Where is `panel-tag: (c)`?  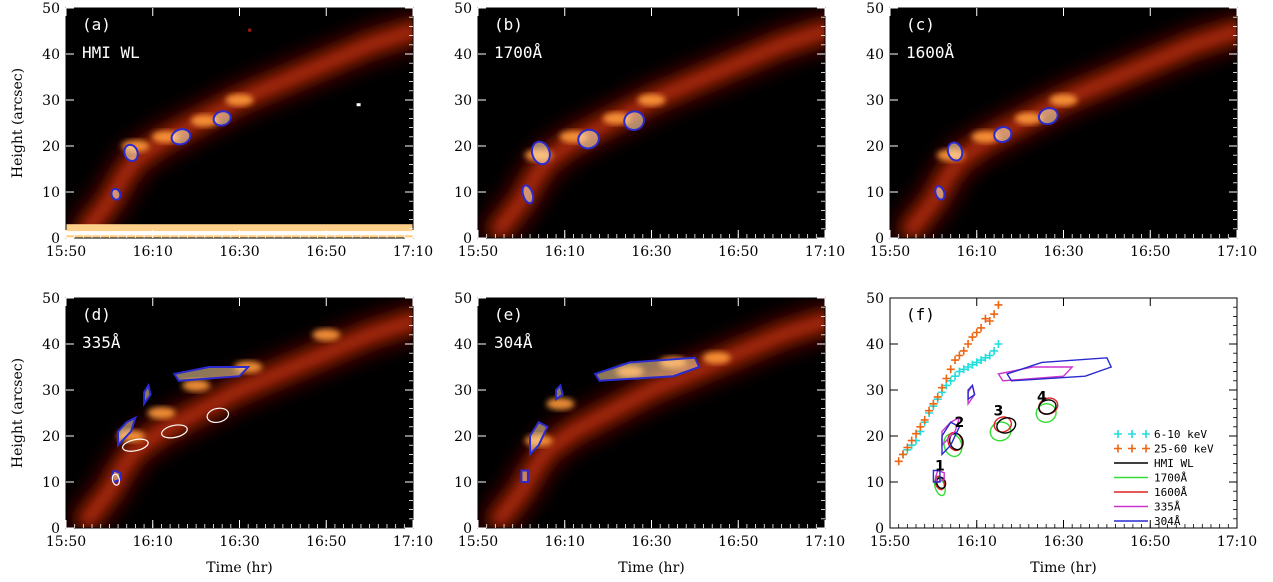
panel-tag: (c) is located at coordinates (920, 24).